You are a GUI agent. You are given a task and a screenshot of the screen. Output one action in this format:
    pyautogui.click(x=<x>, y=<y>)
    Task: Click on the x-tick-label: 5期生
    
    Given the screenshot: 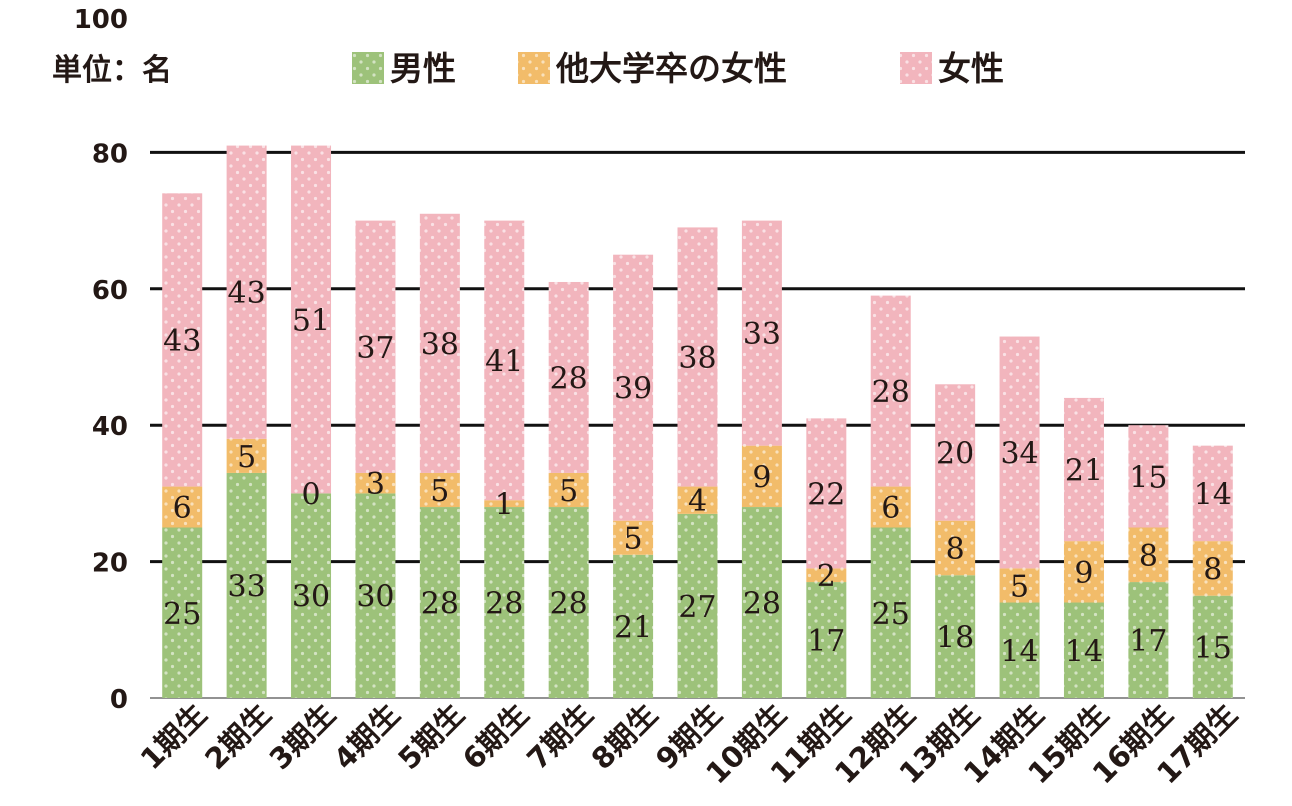 What is the action you would take?
    pyautogui.click(x=430, y=736)
    